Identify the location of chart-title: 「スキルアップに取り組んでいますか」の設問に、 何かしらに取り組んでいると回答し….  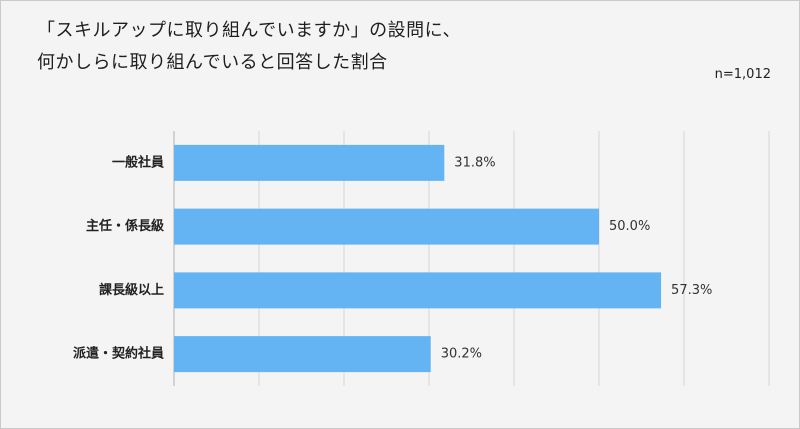
(337, 47).